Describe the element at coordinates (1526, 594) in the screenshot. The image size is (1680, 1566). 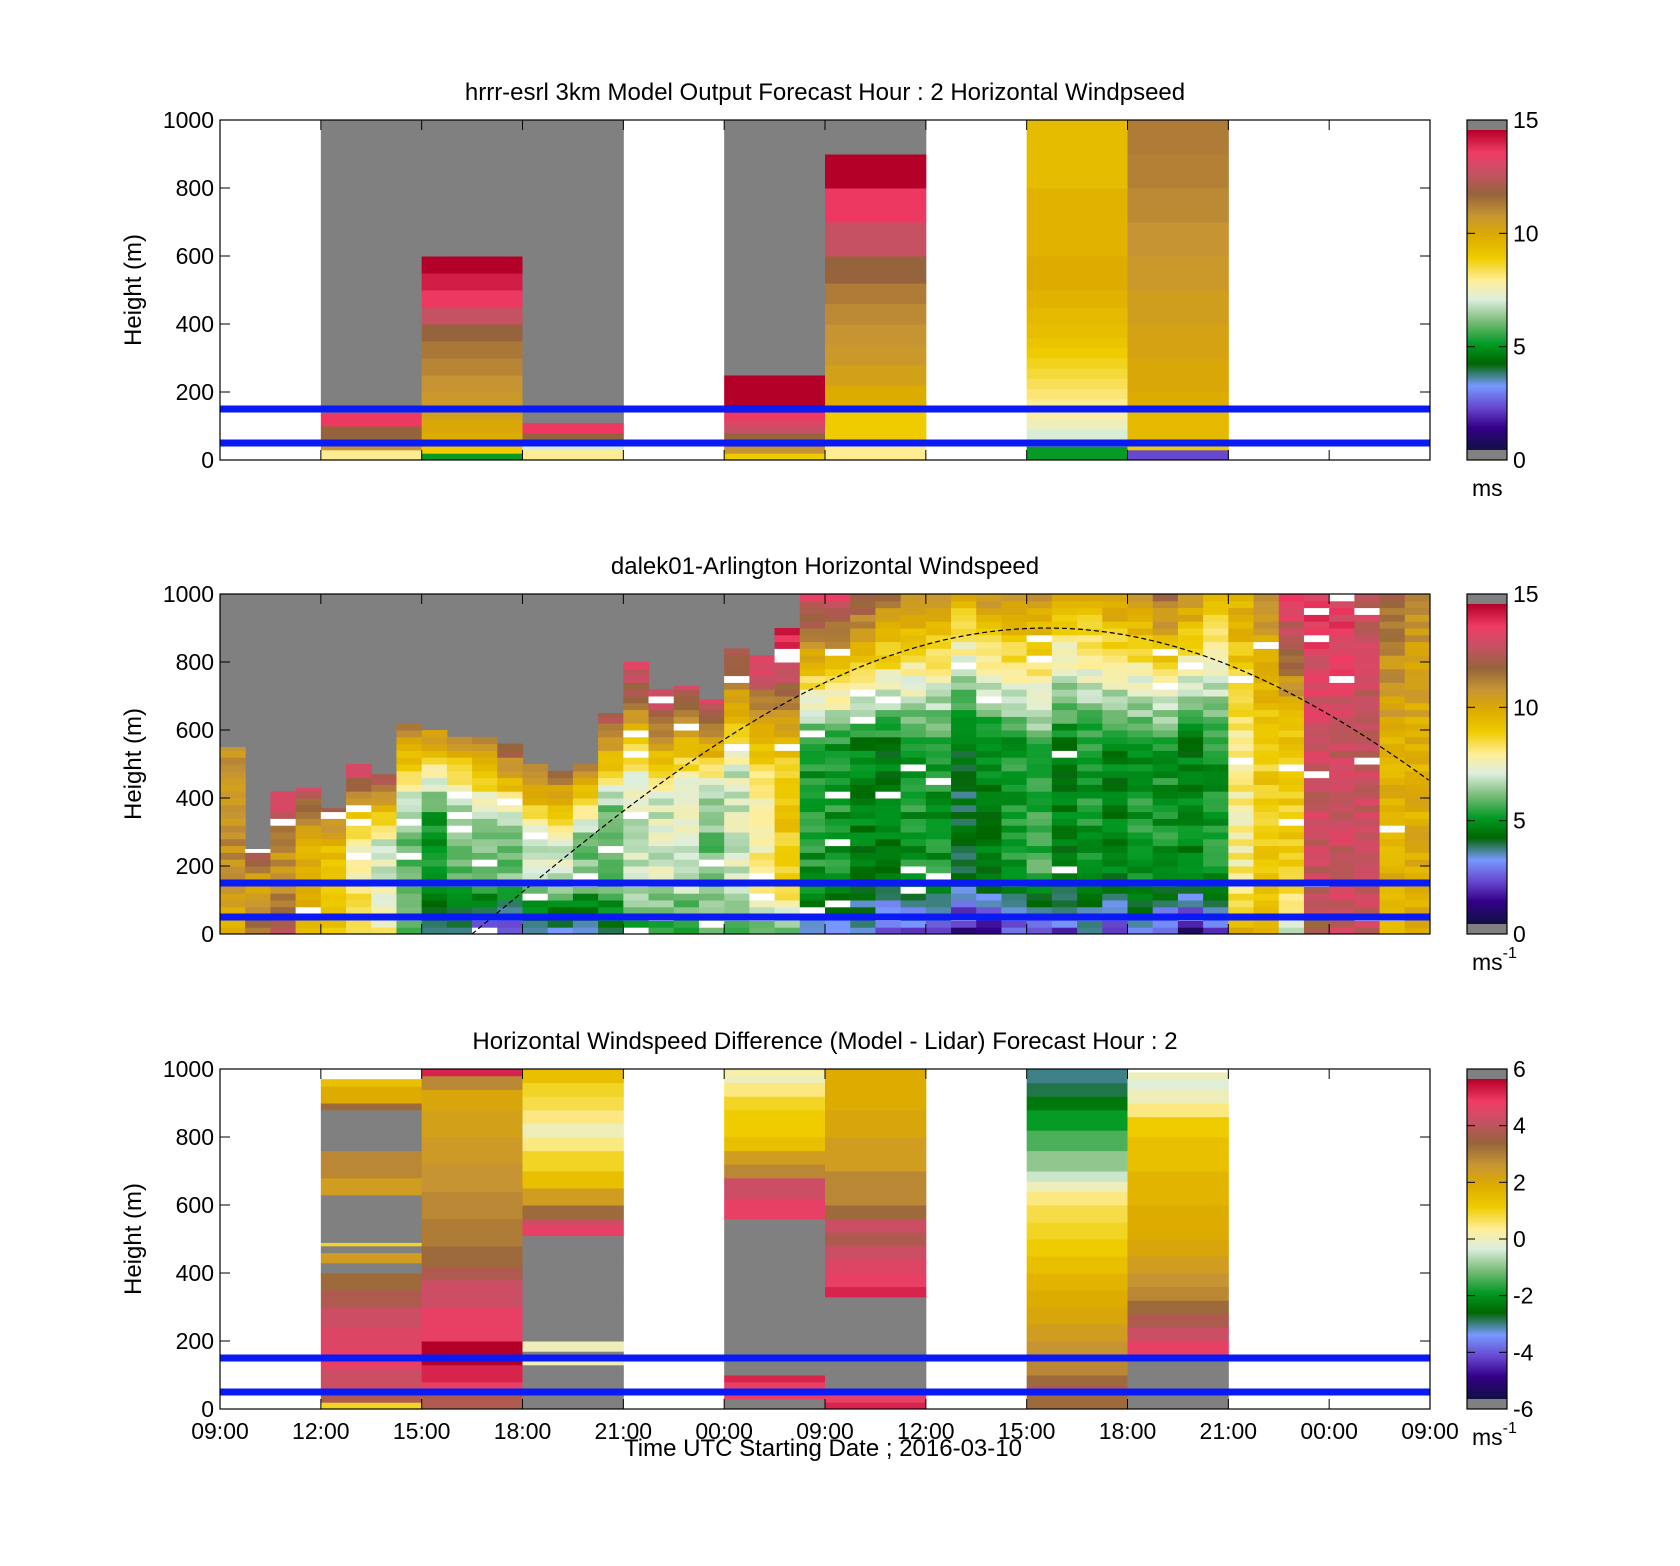
I see `colorbar-tick-label: 15` at that location.